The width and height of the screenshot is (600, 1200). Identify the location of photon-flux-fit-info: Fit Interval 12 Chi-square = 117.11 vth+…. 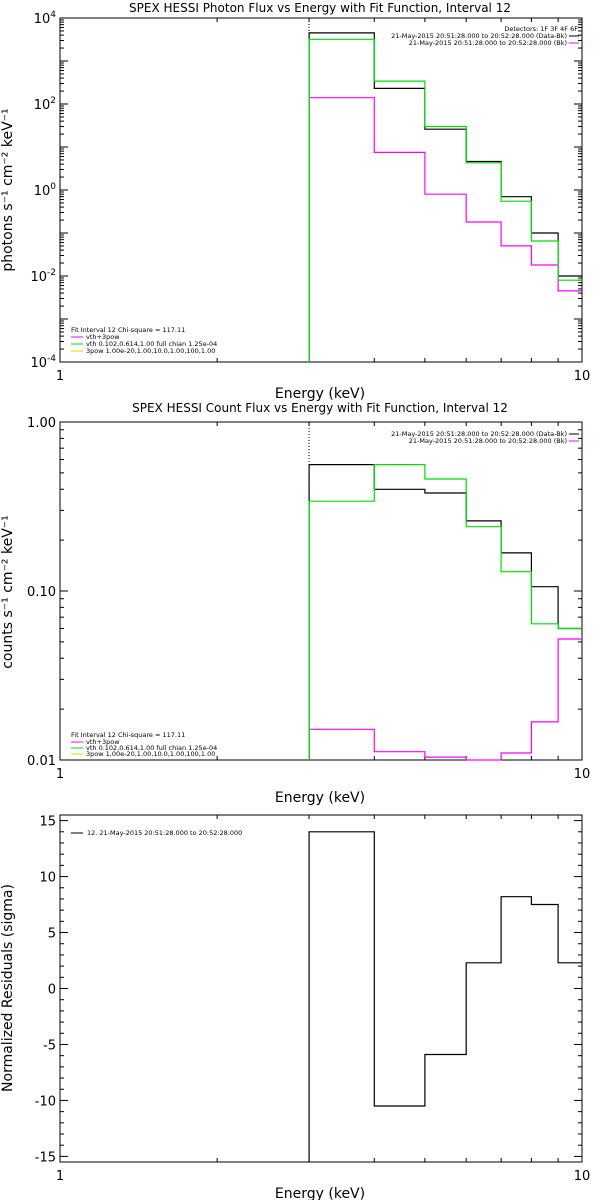
(144, 340).